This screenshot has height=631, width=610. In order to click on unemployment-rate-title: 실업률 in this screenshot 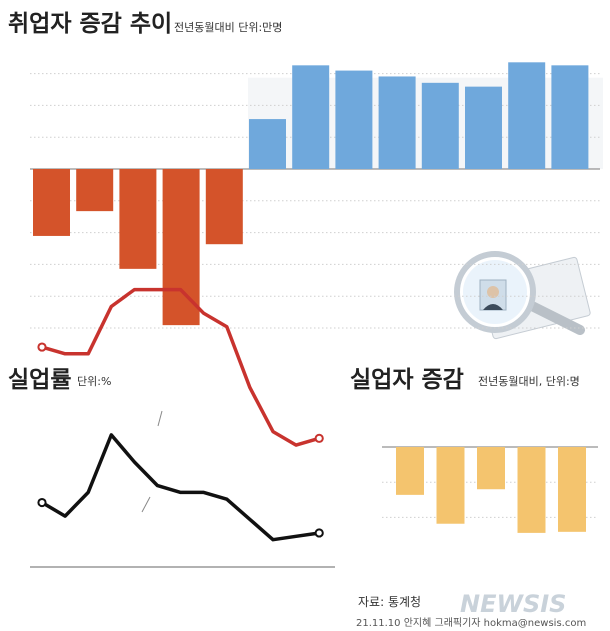, I will do `click(39, 380)`.